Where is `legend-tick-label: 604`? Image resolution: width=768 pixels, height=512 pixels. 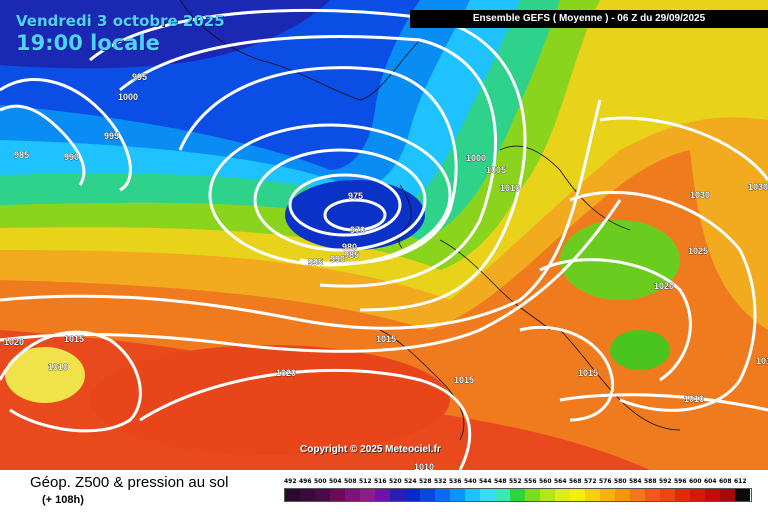
legend-tick-label: 604 is located at coordinates (710, 481).